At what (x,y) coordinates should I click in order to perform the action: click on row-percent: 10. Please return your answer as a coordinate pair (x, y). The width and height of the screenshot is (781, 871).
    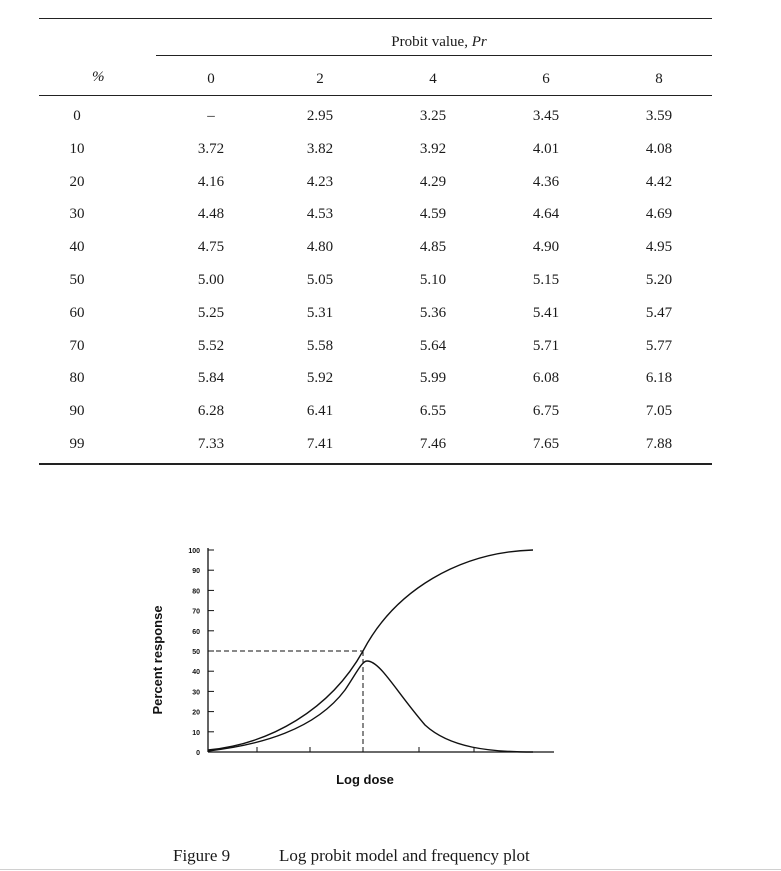
    Looking at the image, I should click on (77, 148).